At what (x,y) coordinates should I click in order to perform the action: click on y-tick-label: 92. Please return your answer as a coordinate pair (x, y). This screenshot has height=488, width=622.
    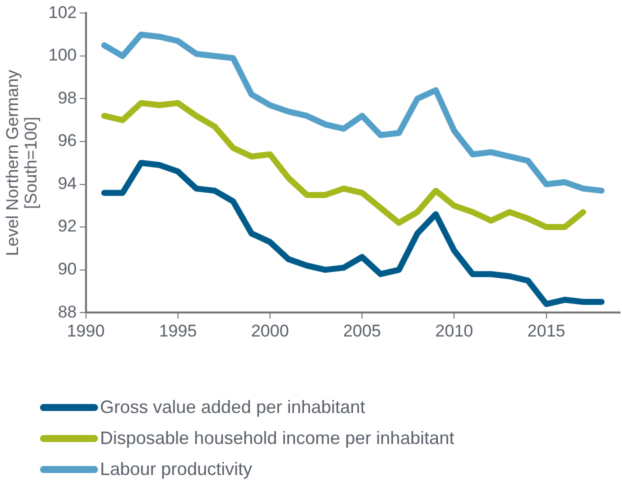
    Looking at the image, I should click on (67, 226).